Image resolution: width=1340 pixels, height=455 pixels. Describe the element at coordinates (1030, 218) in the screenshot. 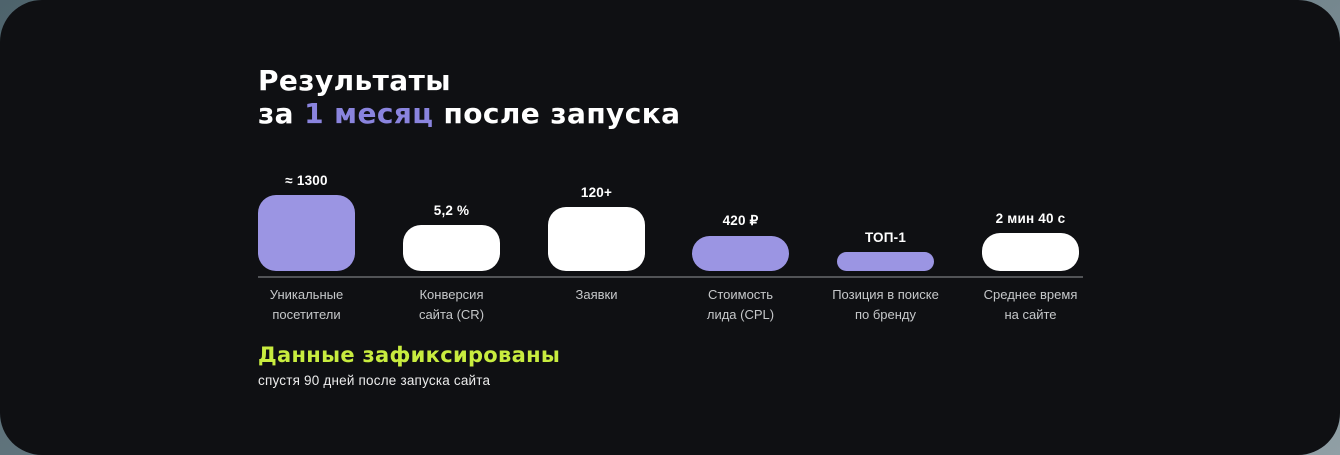

I see `bar-value-label: 2 мин 40 с` at that location.